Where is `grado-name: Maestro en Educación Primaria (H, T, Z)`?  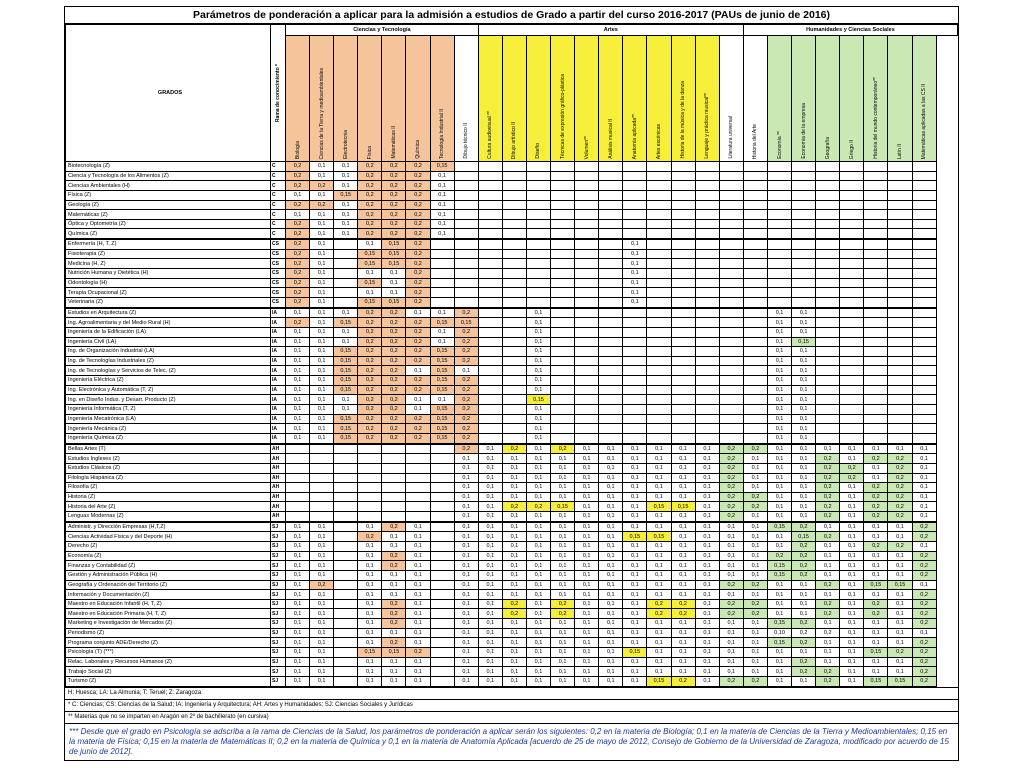 grado-name: Maestro en Educación Primaria (H, T, Z) is located at coordinates (168, 614).